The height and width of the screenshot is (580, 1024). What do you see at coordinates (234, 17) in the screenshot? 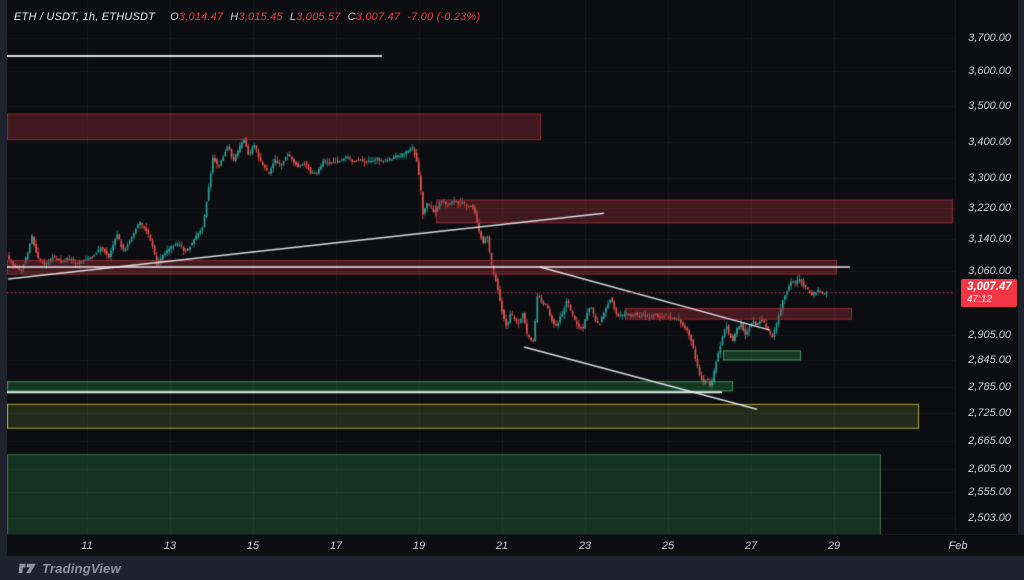
I see `high-label: H` at bounding box center [234, 17].